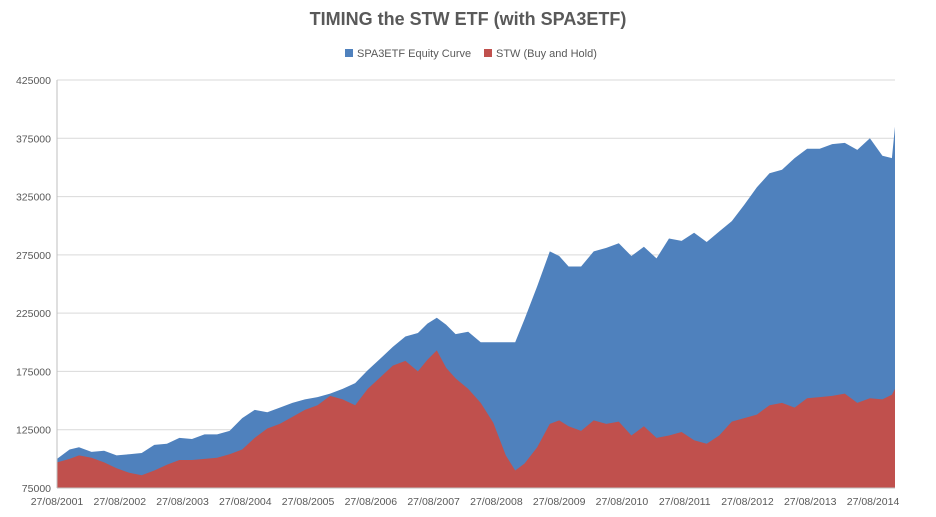  What do you see at coordinates (33, 431) in the screenshot?
I see `y-tick-label: 125000` at bounding box center [33, 431].